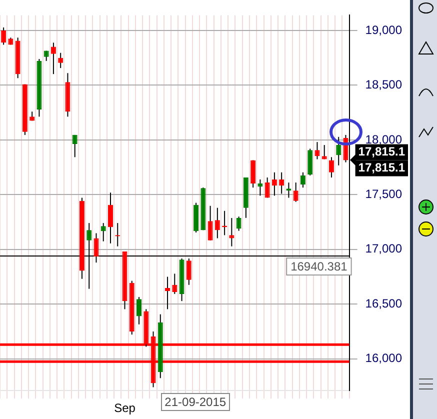  I want to click on x-tick-label: Sep, so click(125, 408).